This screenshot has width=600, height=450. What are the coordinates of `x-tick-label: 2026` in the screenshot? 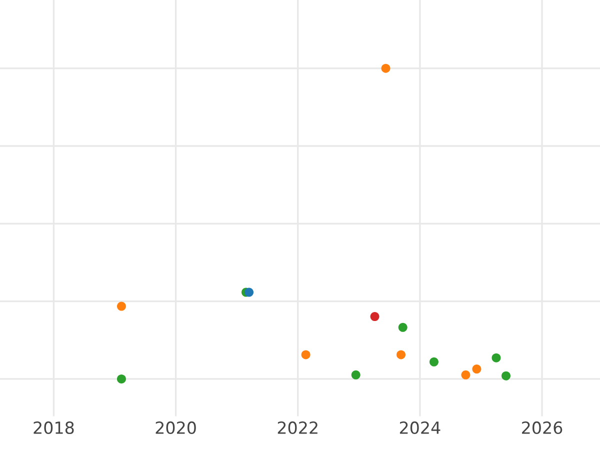 It's located at (542, 427).